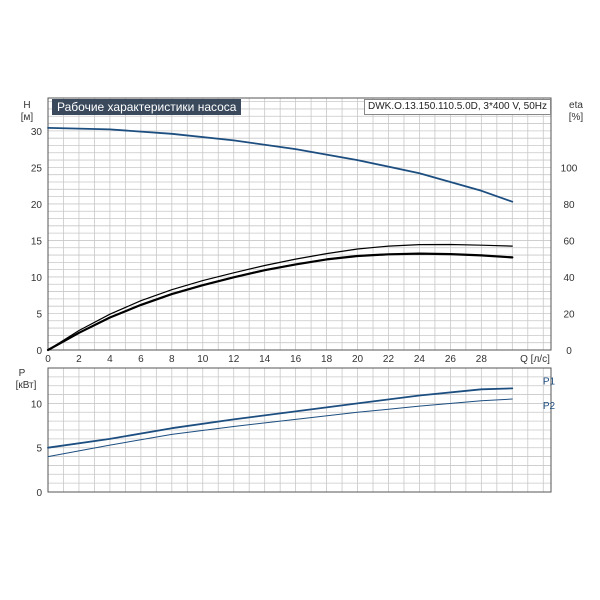  What do you see at coordinates (234, 359) in the screenshot?
I see `x-tick-label: 12` at bounding box center [234, 359].